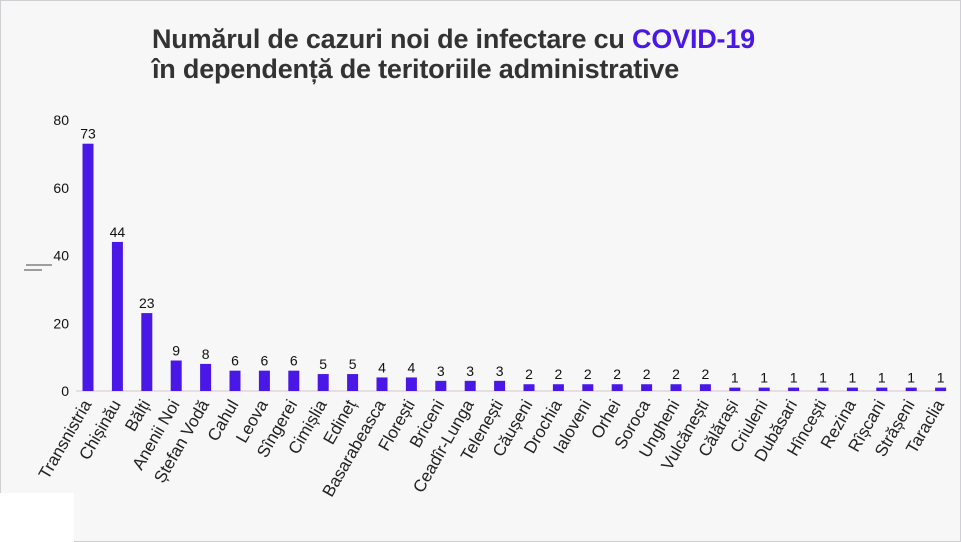 This screenshot has height=542, width=961. I want to click on bar-value-label: 8, so click(206, 354).